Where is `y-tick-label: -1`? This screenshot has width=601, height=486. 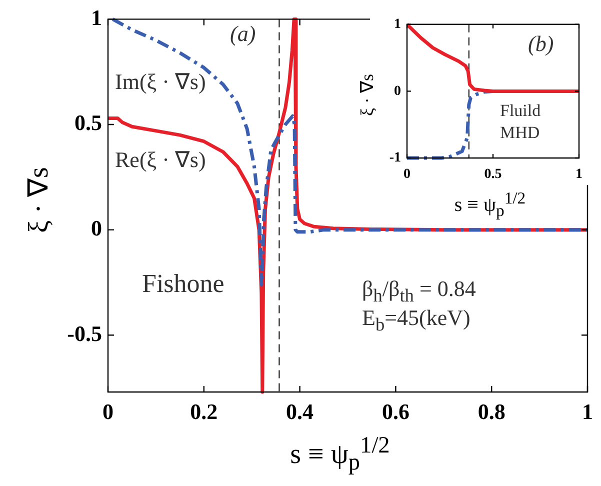
y-tick-label: -1 is located at coordinates (395, 158).